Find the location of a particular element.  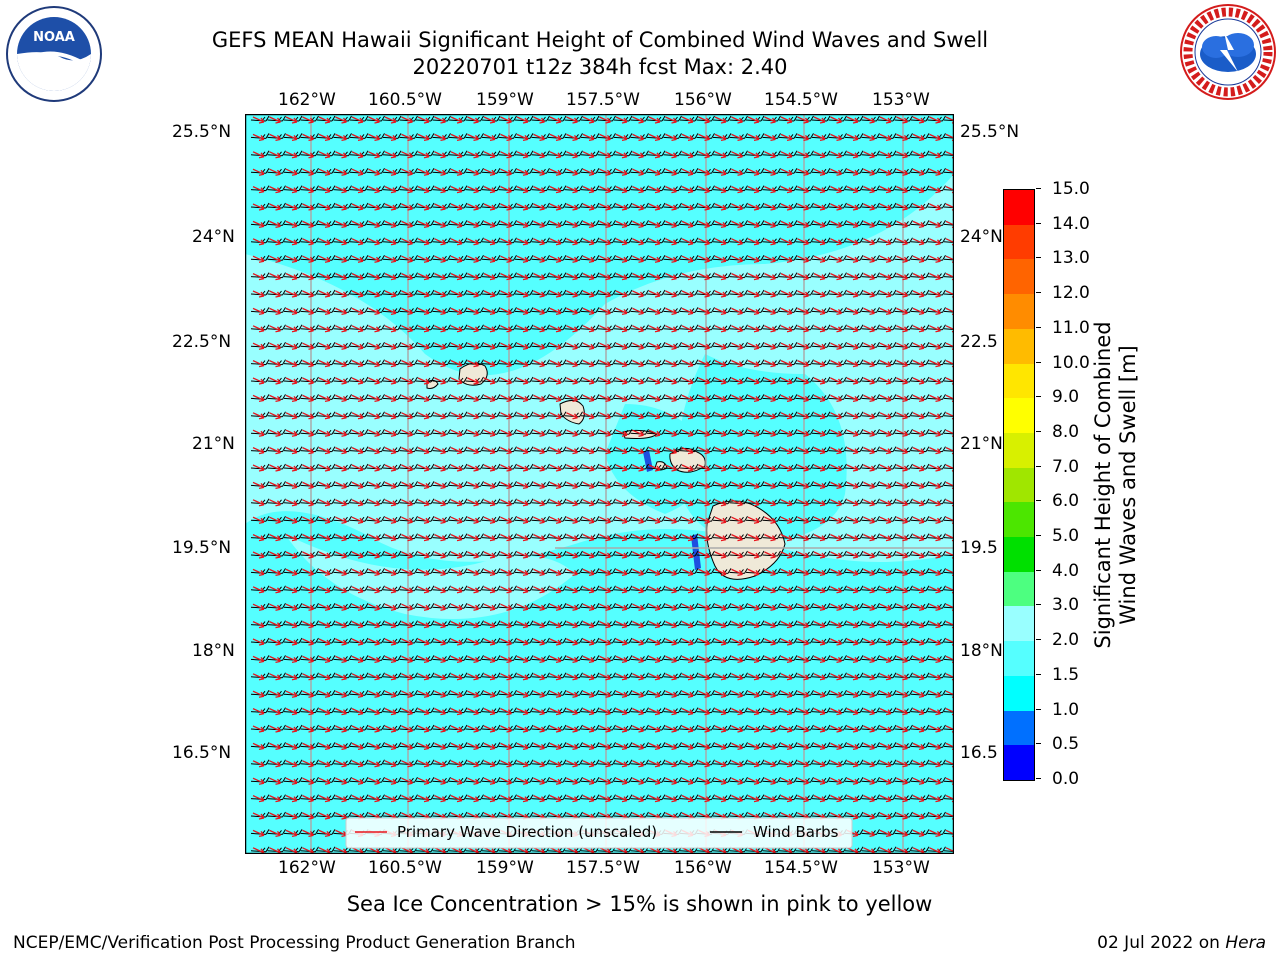

colorbar-tick-label: 14.0 is located at coordinates (1071, 223).